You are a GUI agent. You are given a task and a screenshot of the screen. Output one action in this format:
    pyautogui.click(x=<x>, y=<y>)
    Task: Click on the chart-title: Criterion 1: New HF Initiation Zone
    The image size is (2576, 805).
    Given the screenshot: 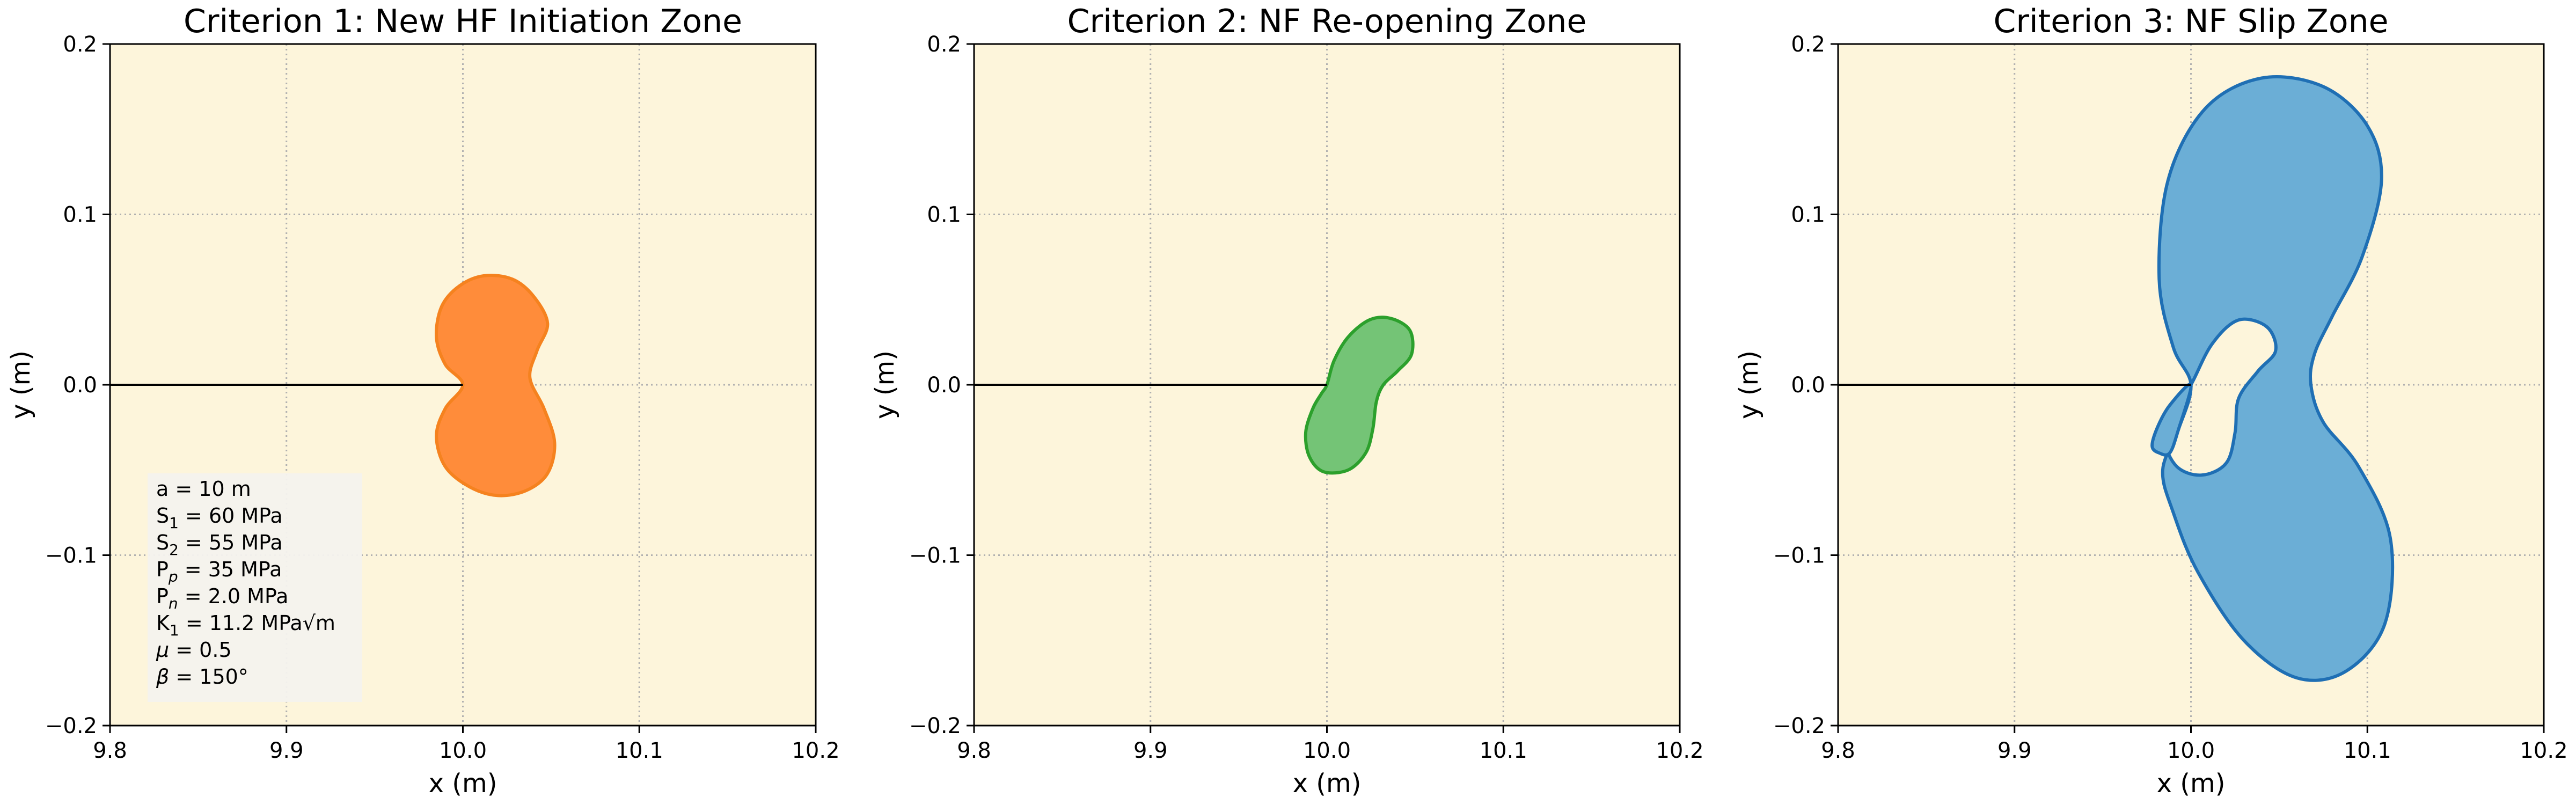 What is the action you would take?
    pyautogui.click(x=463, y=21)
    